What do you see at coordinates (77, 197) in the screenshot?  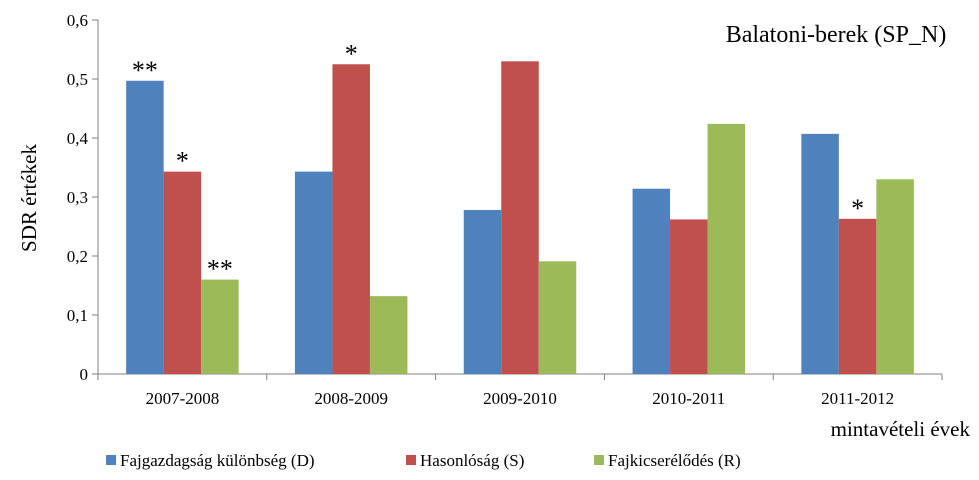 I see `y-tick-label: 0,3` at bounding box center [77, 197].